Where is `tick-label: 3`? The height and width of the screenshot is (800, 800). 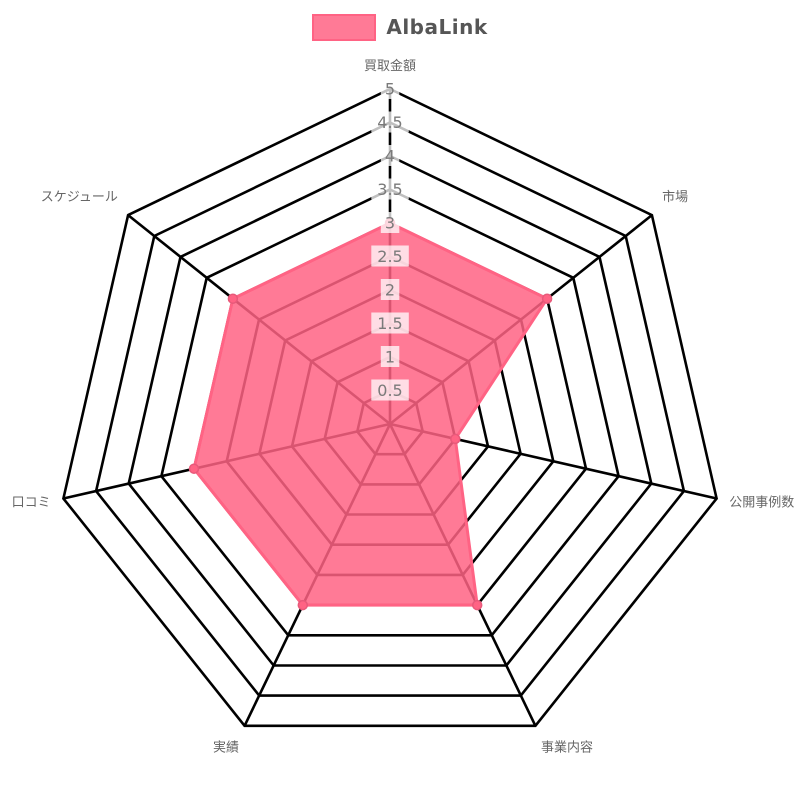
tick-label: 3 is located at coordinates (390, 223).